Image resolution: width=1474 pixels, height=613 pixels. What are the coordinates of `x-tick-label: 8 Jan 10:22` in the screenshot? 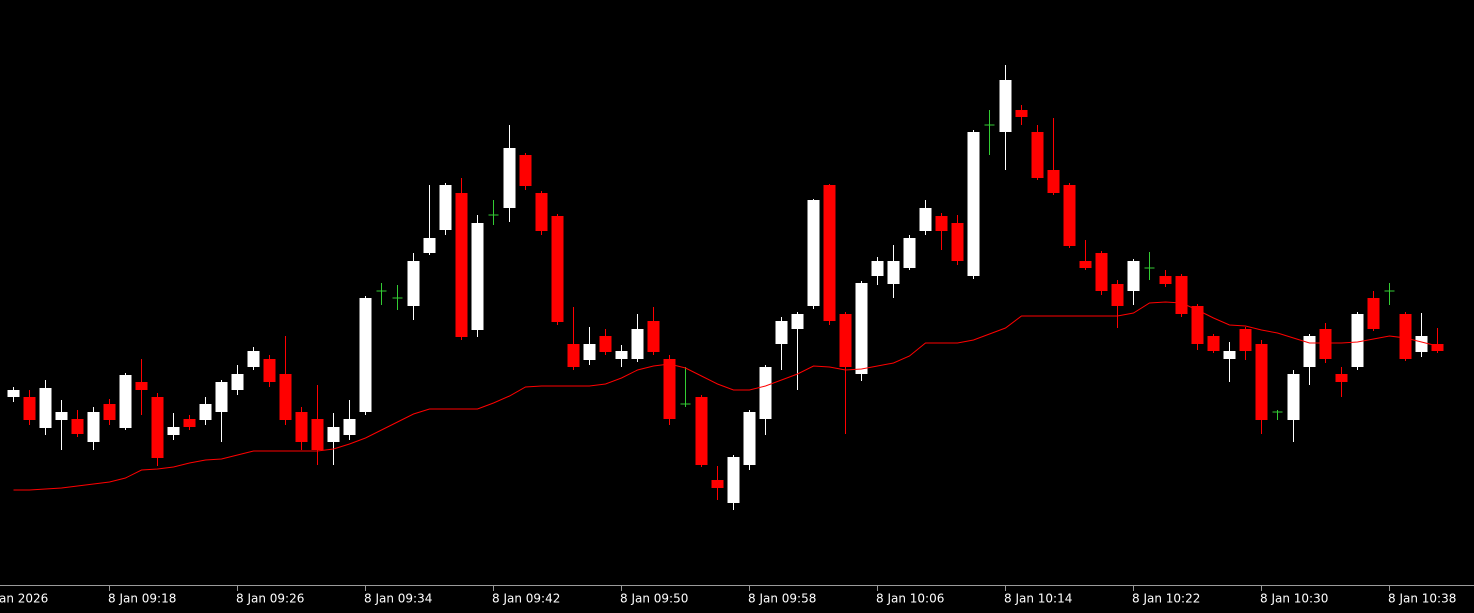 It's located at (1166, 599).